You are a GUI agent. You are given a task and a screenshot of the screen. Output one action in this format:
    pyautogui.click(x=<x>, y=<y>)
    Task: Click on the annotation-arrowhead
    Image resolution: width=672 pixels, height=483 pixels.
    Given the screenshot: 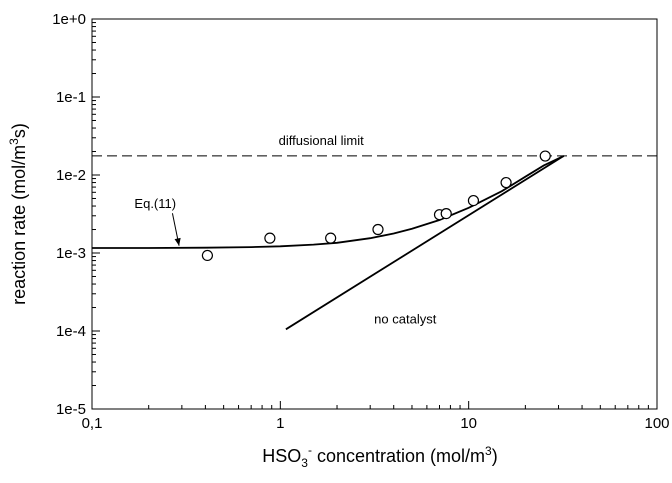 What is the action you would take?
    pyautogui.click(x=177, y=241)
    